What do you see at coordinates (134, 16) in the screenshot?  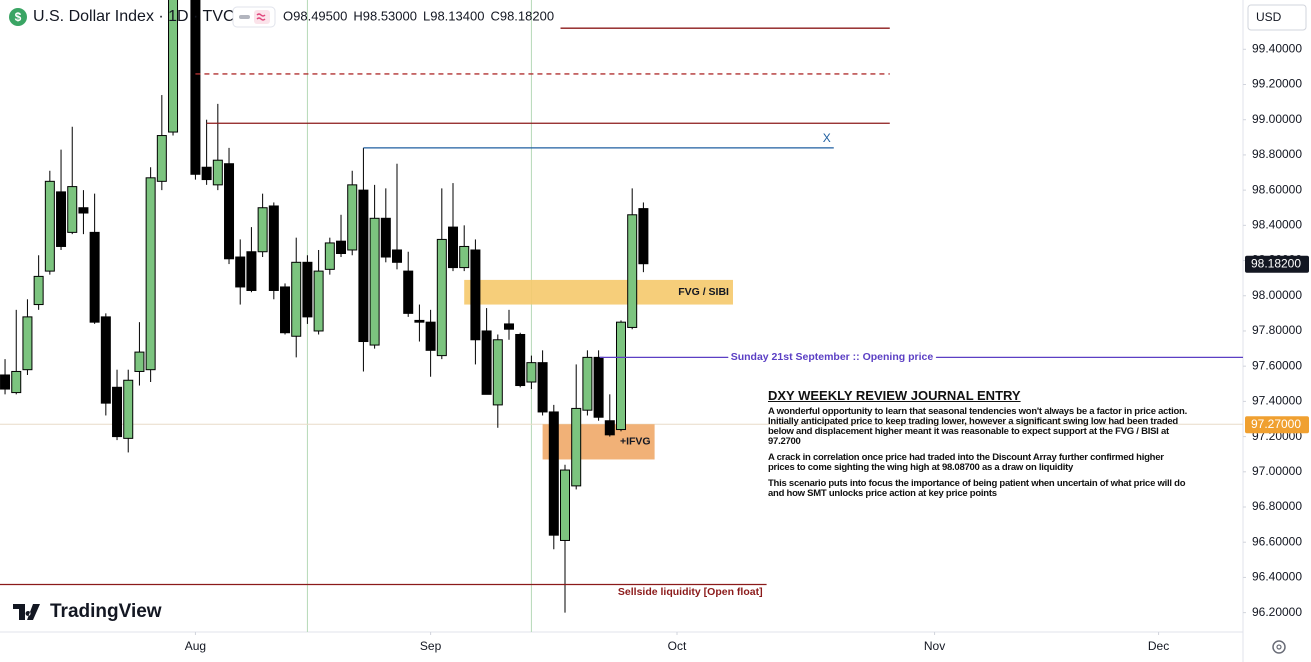 I see `symbol-title: U.S. Dollar Index · 1D · TVC` at bounding box center [134, 16].